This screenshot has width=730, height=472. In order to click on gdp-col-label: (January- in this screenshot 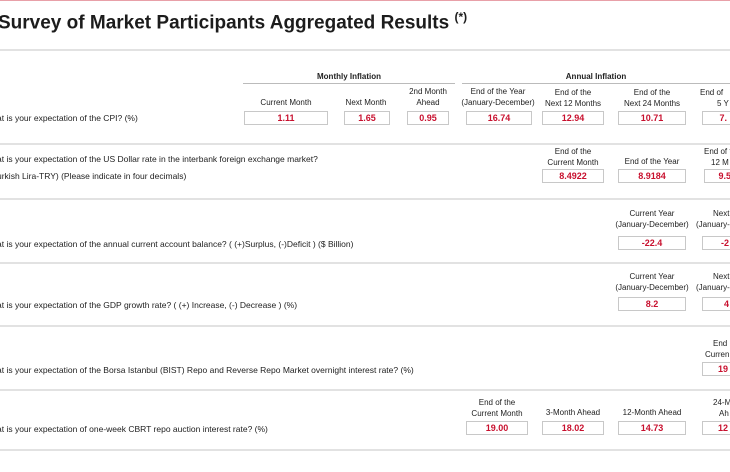, I will do `click(713, 287)`.